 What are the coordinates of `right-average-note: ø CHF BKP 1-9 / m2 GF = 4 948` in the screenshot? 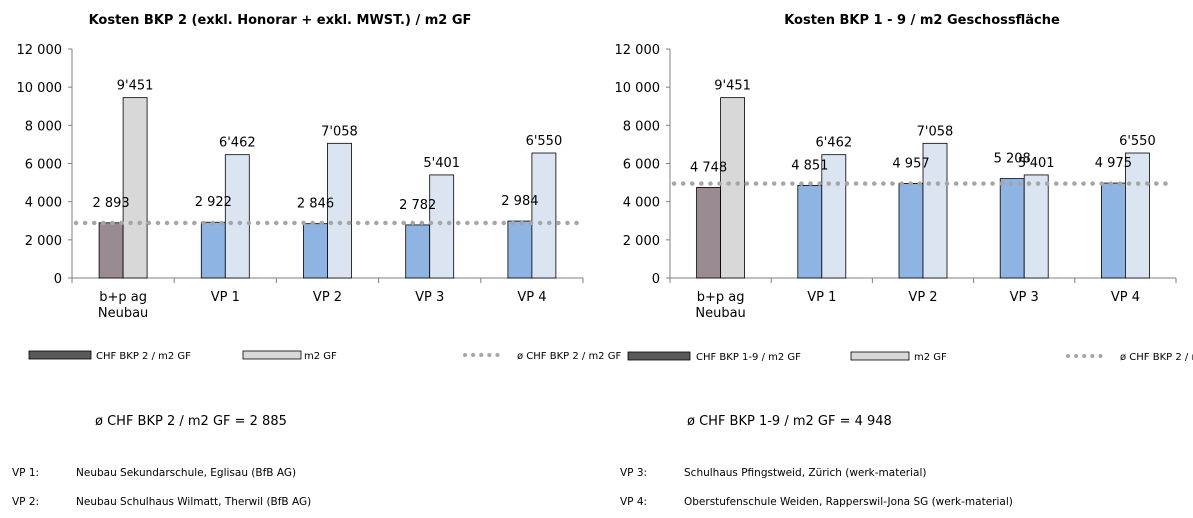 It's located at (789, 421).